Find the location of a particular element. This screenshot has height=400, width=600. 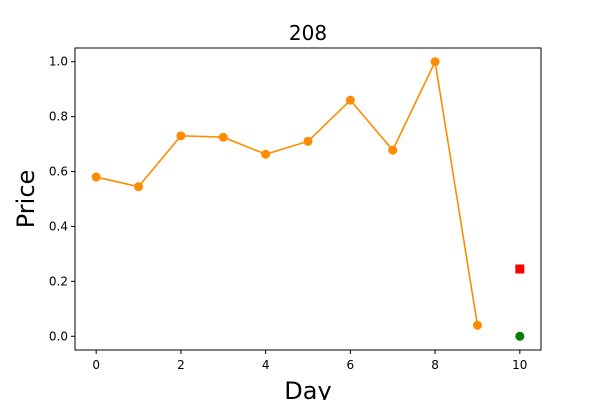

y-tick-label: 0.8 is located at coordinates (58, 117).